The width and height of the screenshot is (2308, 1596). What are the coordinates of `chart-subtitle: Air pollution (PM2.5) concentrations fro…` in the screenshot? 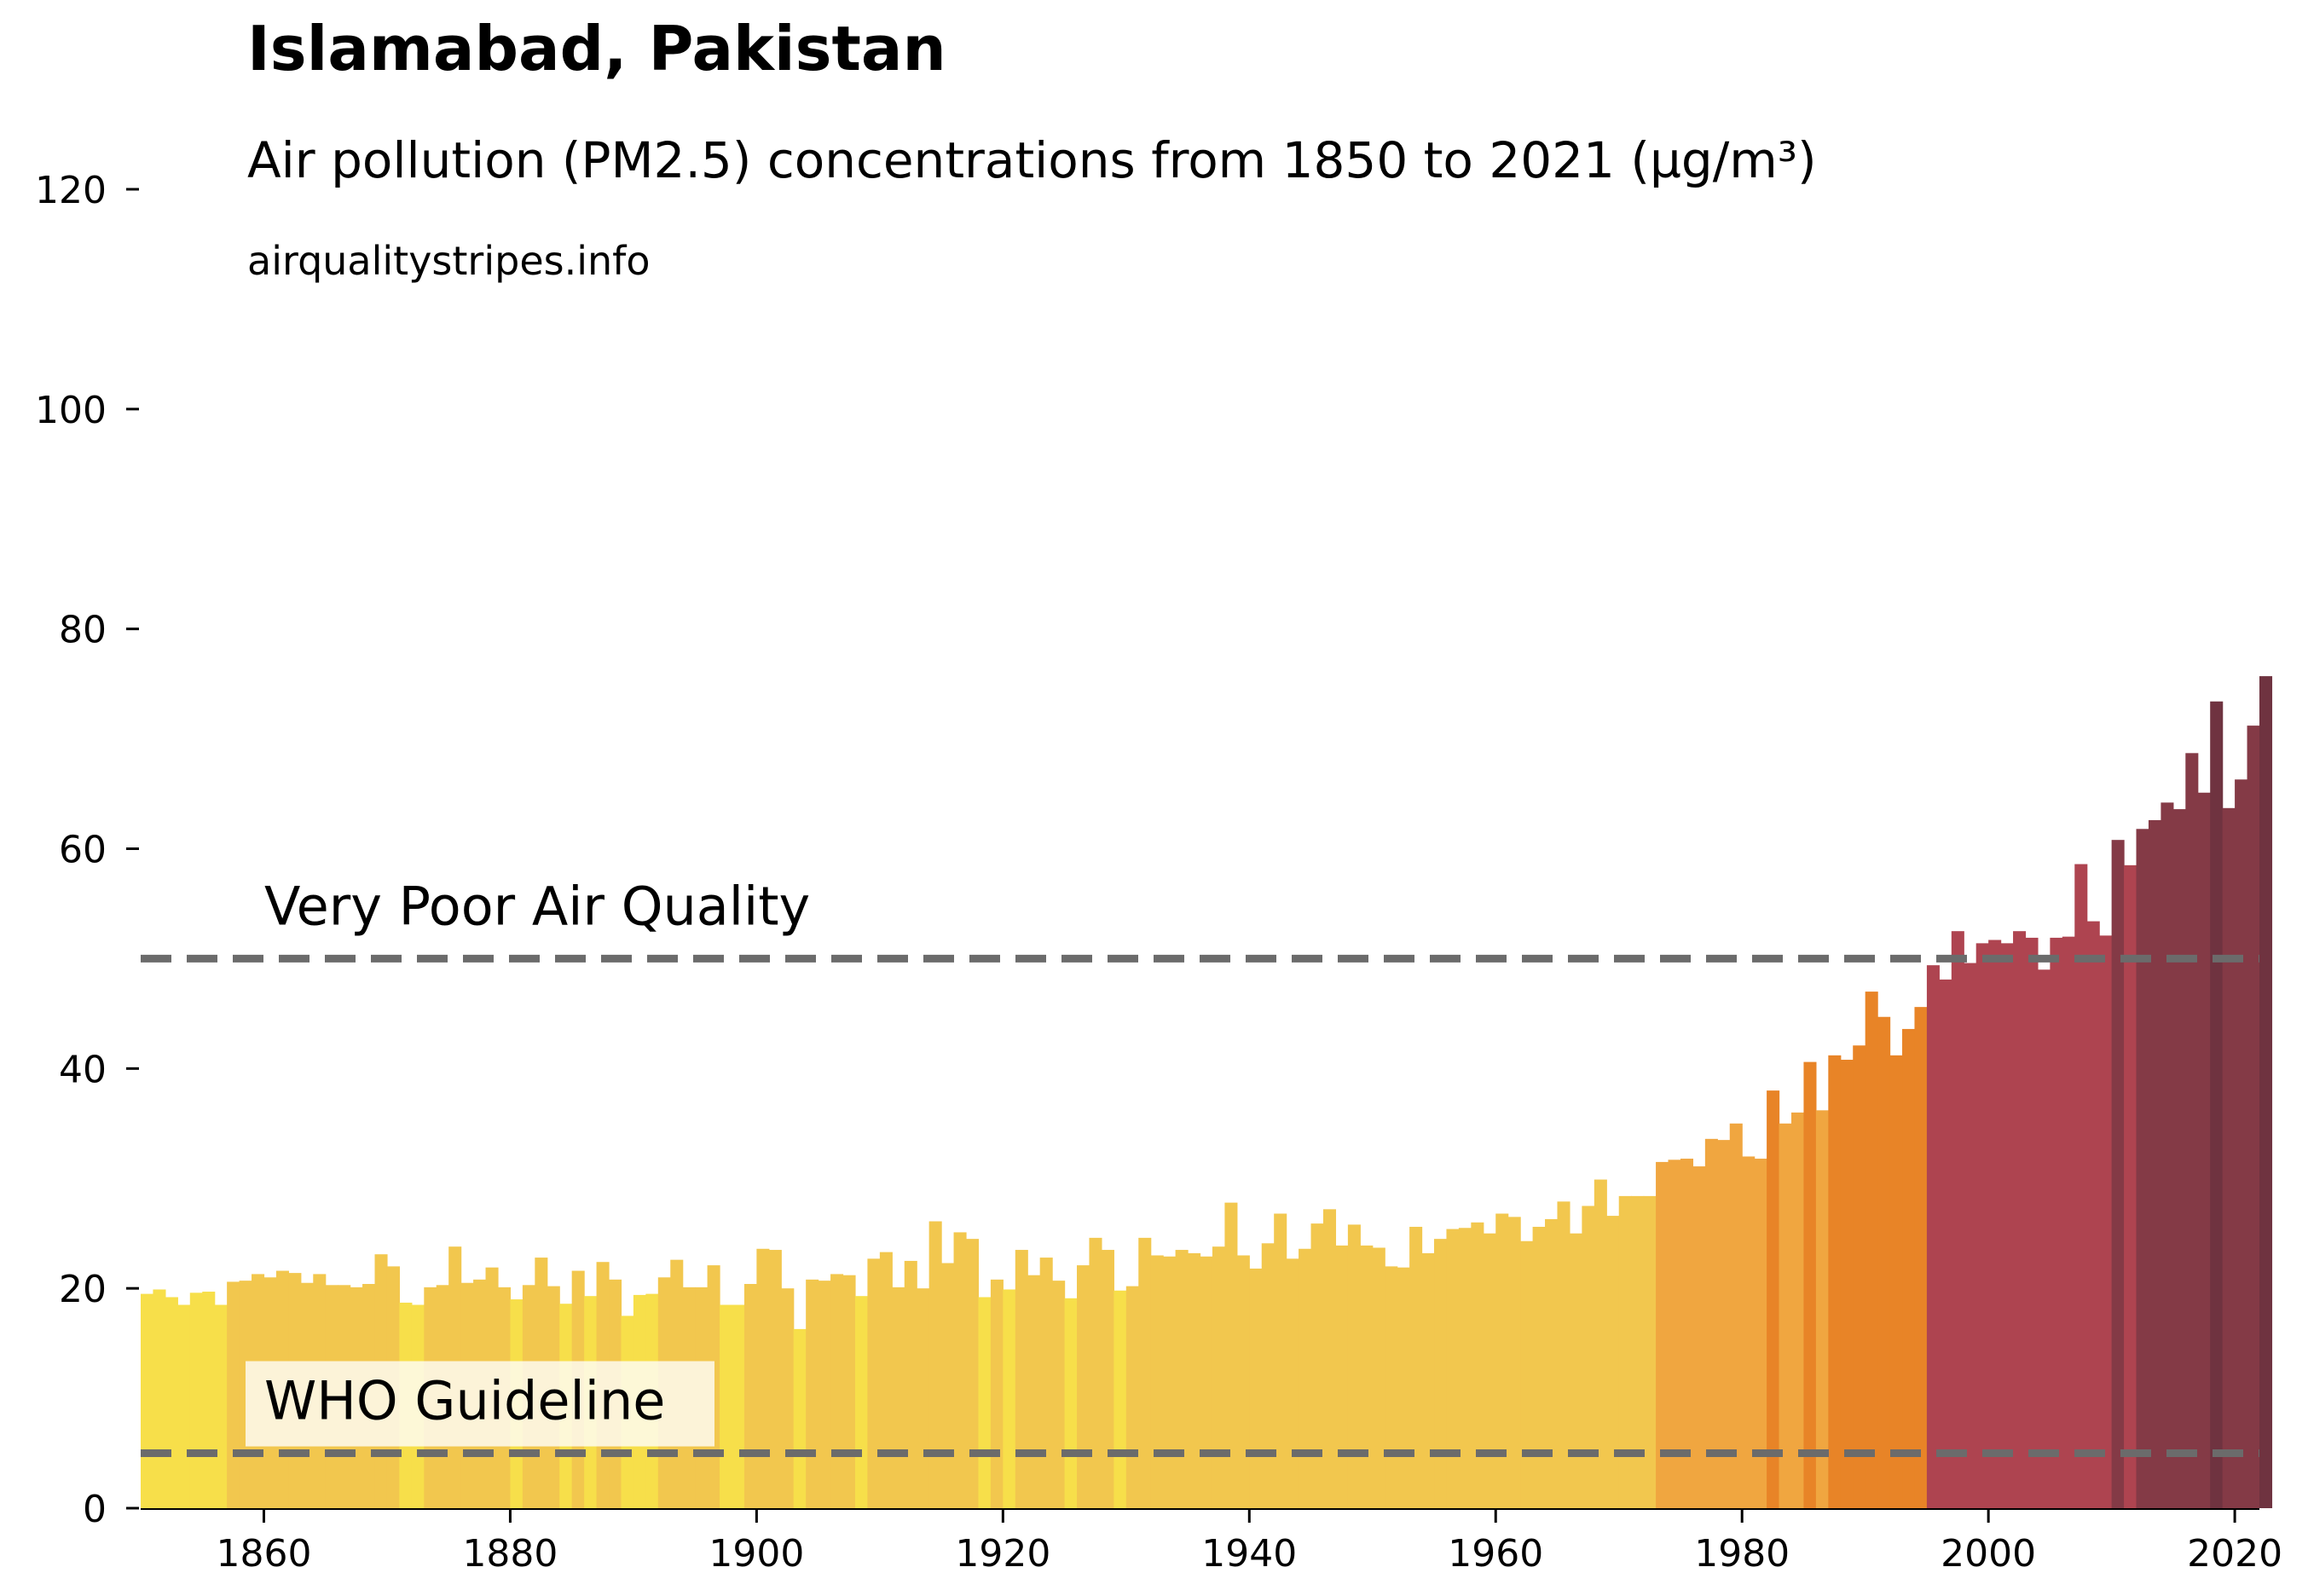 It's located at (1032, 160).